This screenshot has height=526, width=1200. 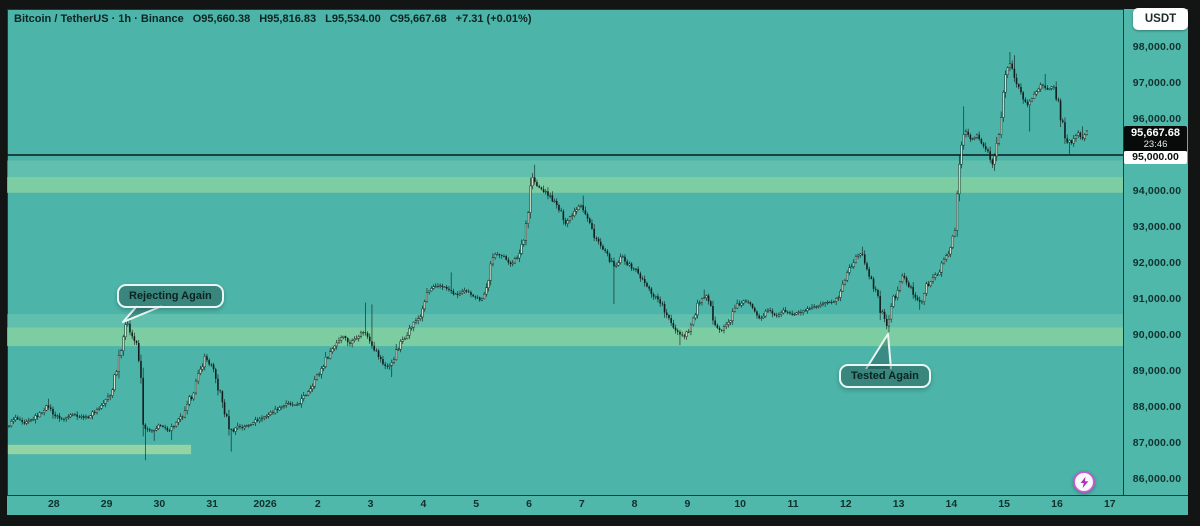 I want to click on price-axis-label: 96,000.00, so click(x=1157, y=119).